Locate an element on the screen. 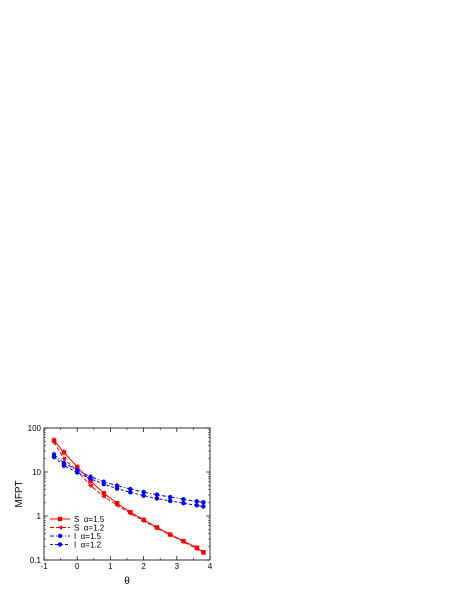  x-tick-label: 1 is located at coordinates (110, 566).